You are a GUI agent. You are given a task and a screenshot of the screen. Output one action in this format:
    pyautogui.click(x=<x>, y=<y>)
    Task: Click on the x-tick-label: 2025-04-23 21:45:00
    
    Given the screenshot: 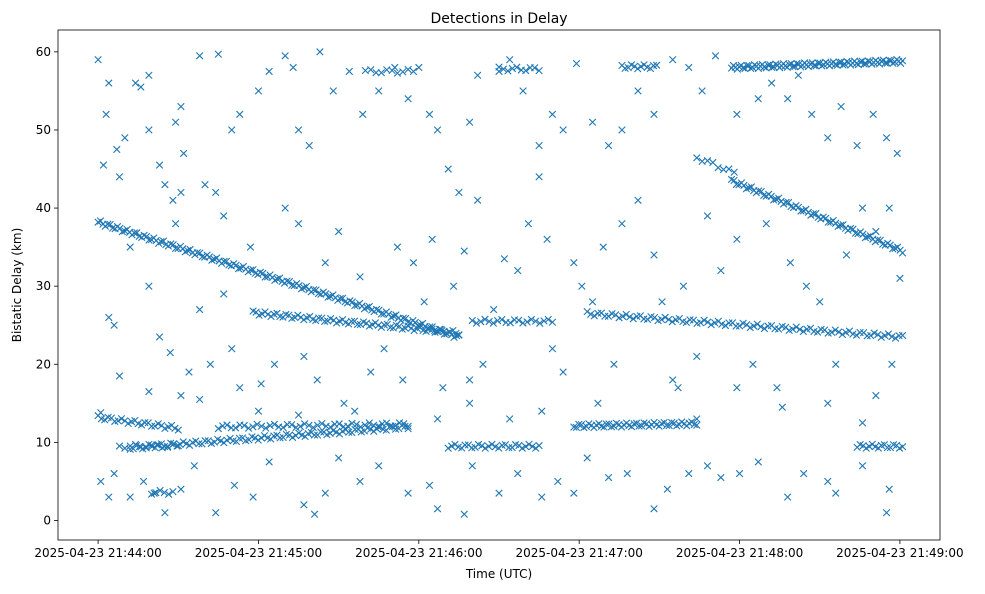 What is the action you would take?
    pyautogui.click(x=258, y=553)
    